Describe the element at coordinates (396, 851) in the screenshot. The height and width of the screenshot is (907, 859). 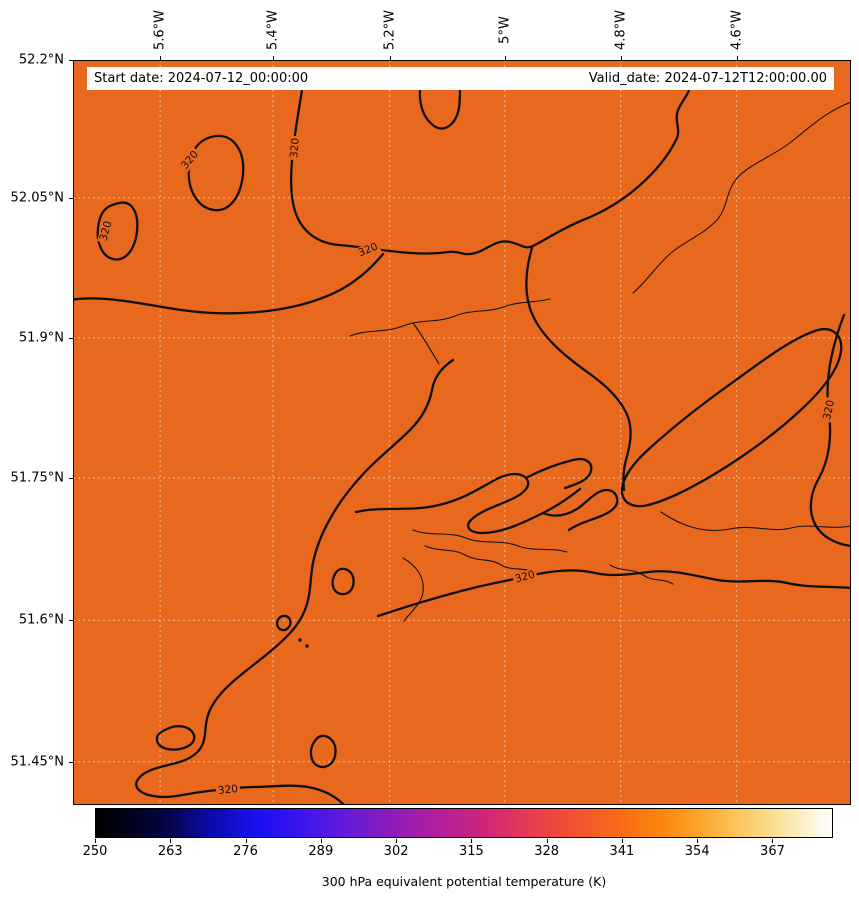
I see `colorbar-tick-label: 302` at that location.